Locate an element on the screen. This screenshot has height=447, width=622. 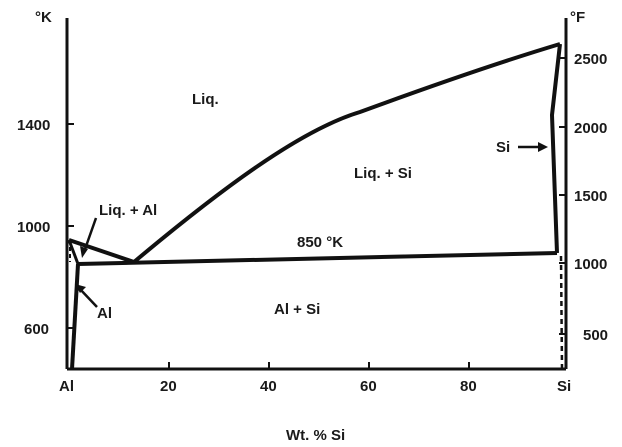
arrow-al-head is located at coordinates (80, 288).